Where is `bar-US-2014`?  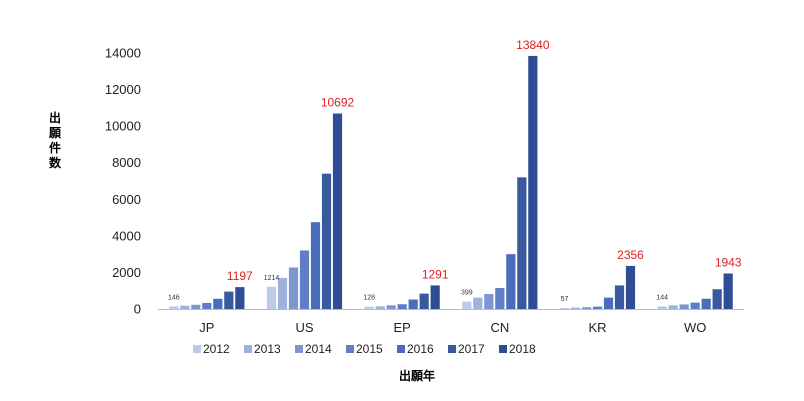 bar-US-2014 is located at coordinates (293, 288).